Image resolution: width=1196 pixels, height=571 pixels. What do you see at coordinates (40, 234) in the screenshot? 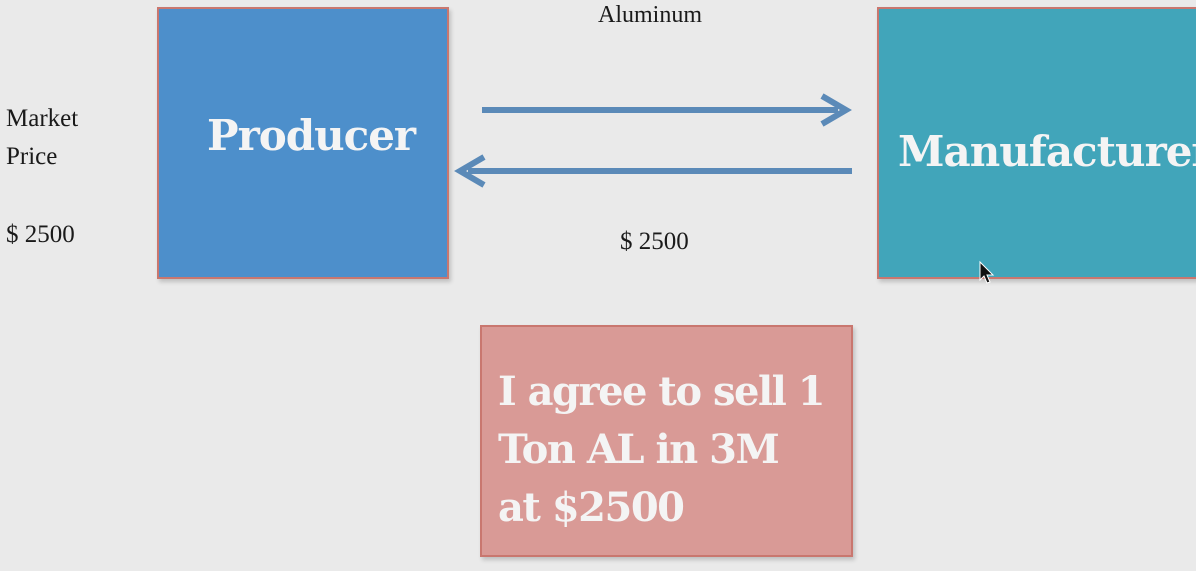
I see `market-price-value: $ 2500` at bounding box center [40, 234].